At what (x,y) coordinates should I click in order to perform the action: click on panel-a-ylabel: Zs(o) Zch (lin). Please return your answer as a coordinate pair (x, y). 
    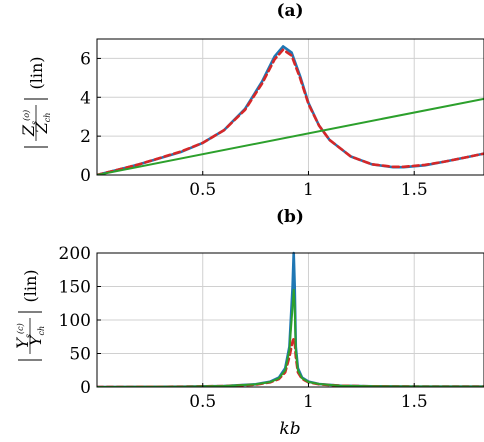
    Looking at the image, I should click on (35, 102).